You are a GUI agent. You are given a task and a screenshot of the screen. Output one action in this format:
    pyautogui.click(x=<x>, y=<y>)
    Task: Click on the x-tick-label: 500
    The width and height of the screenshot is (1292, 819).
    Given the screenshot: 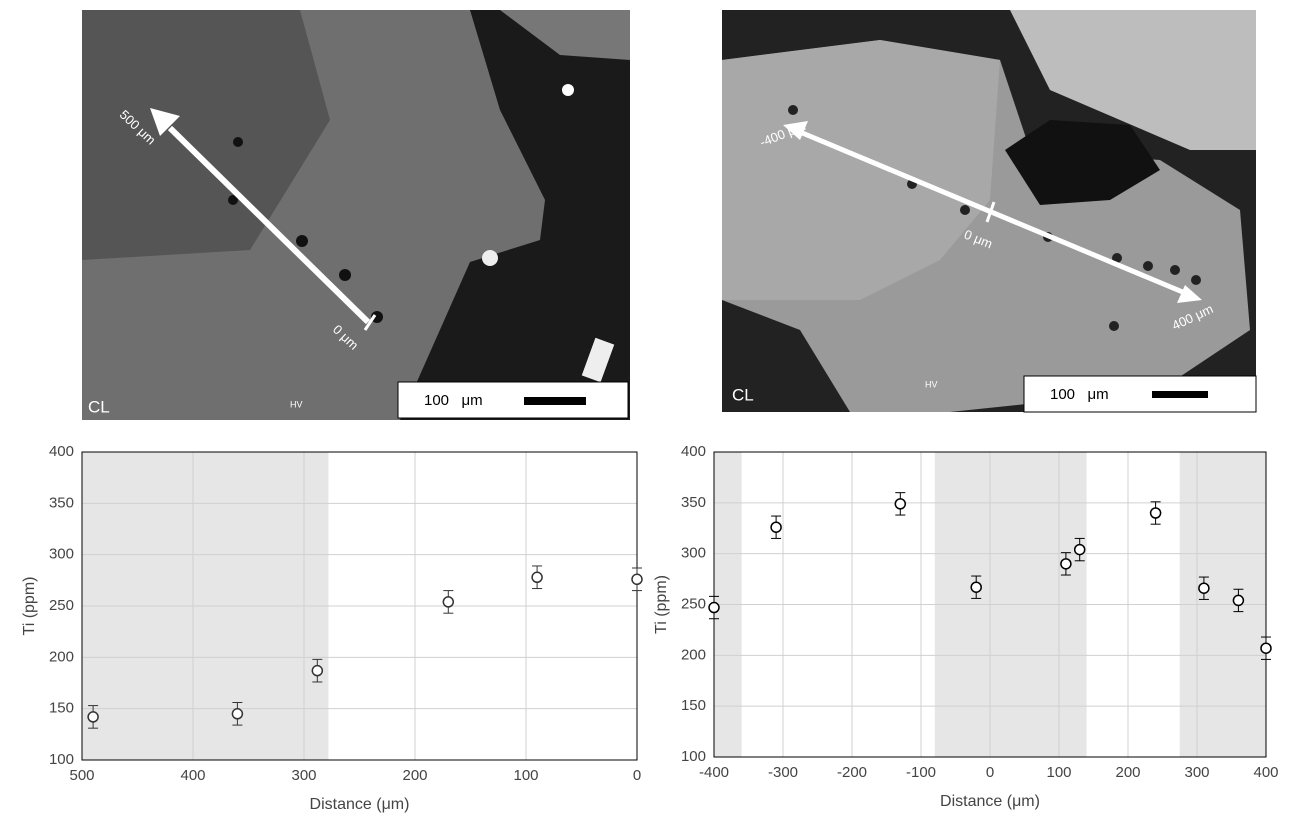 What is the action you would take?
    pyautogui.click(x=81, y=775)
    